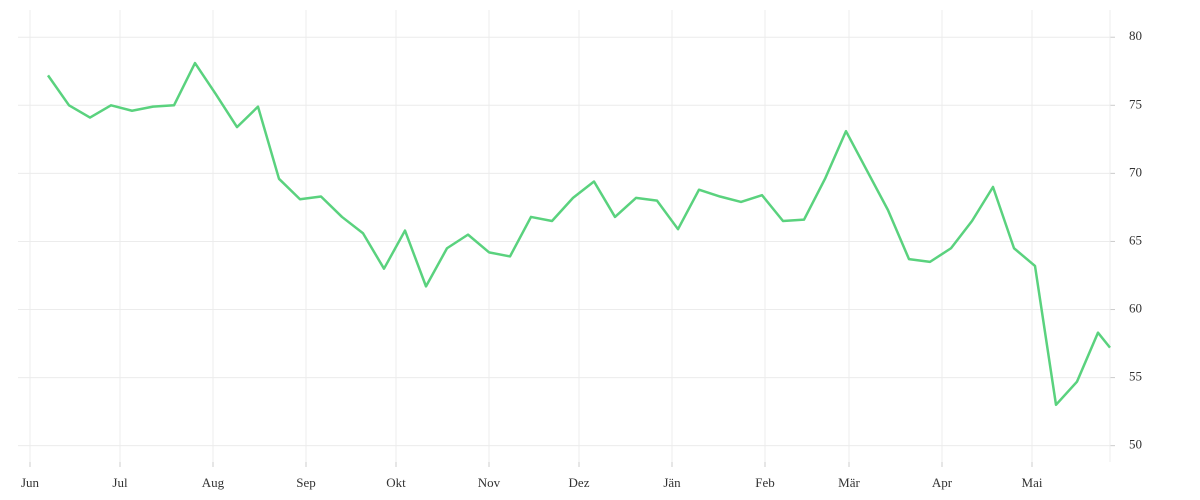  Describe the element at coordinates (1032, 482) in the screenshot. I see `x-tick-label: Mai` at that location.